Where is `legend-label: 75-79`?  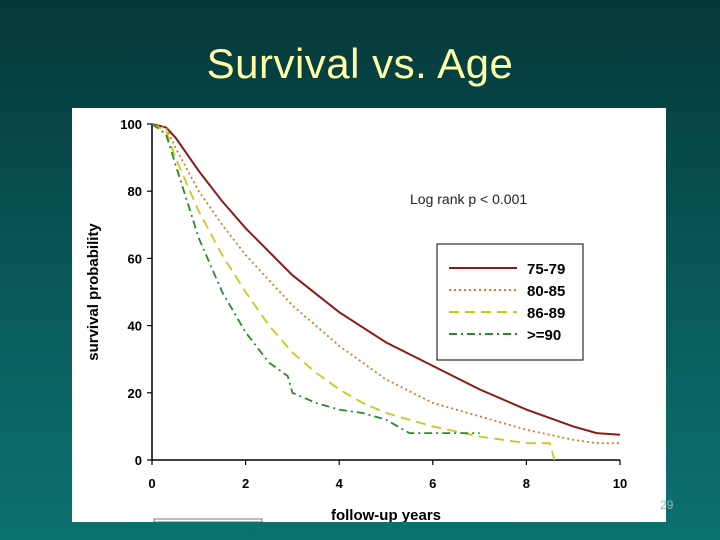 legend-label: 75-79 is located at coordinates (546, 269).